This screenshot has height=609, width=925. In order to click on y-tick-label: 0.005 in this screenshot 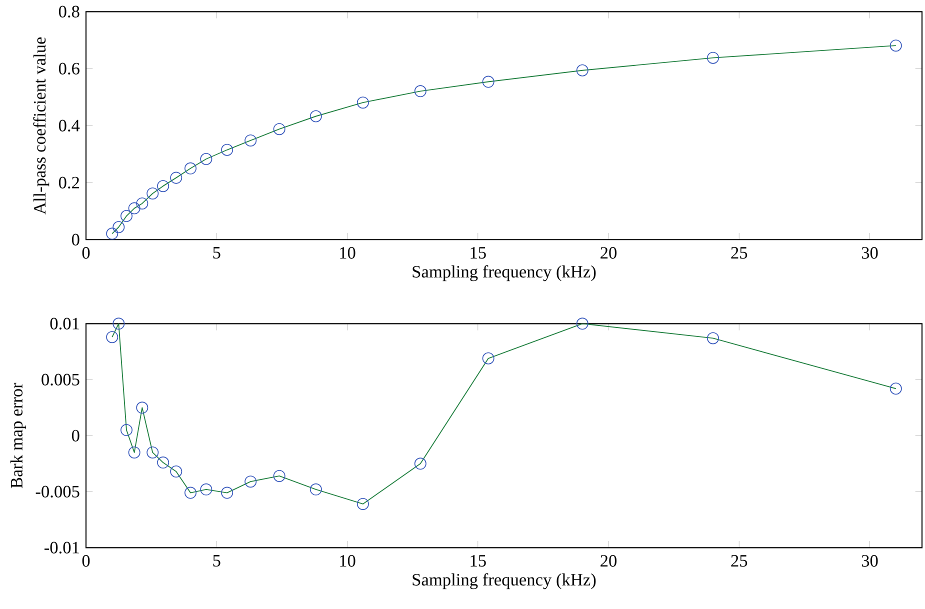, I will do `click(61, 380)`.